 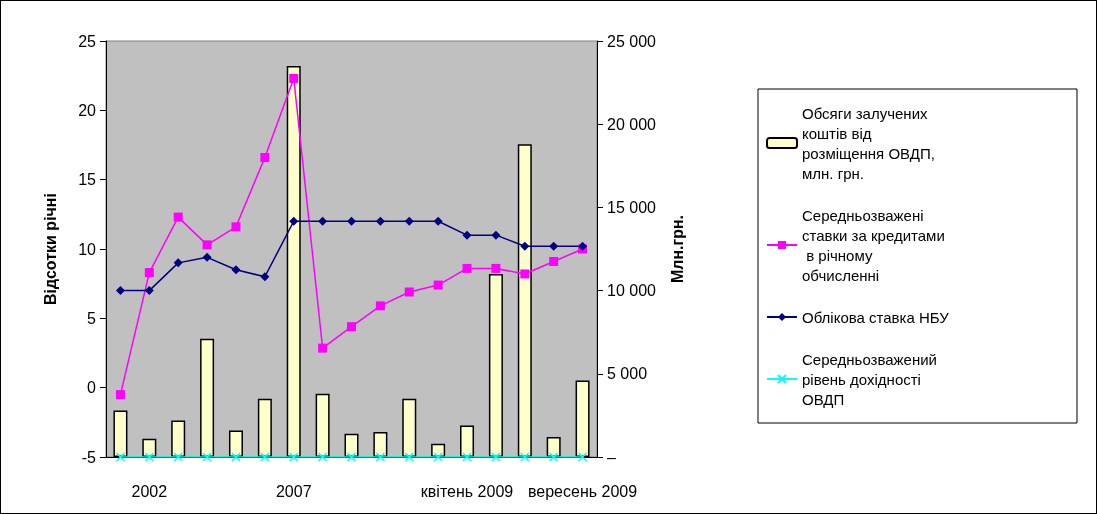 I want to click on y-tick-label: 0, so click(x=92, y=388).